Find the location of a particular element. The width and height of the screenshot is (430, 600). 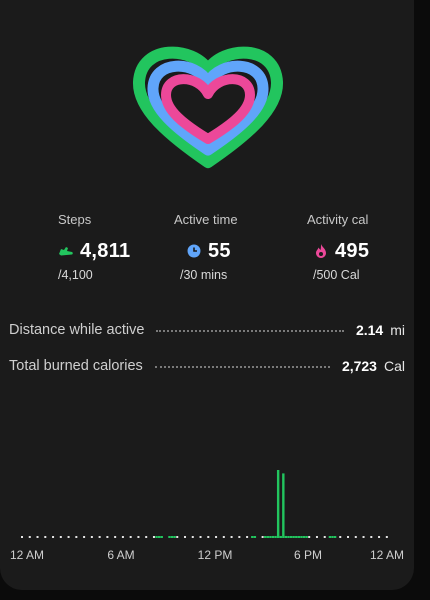

activity-cal-ring is located at coordinates (208, 109).